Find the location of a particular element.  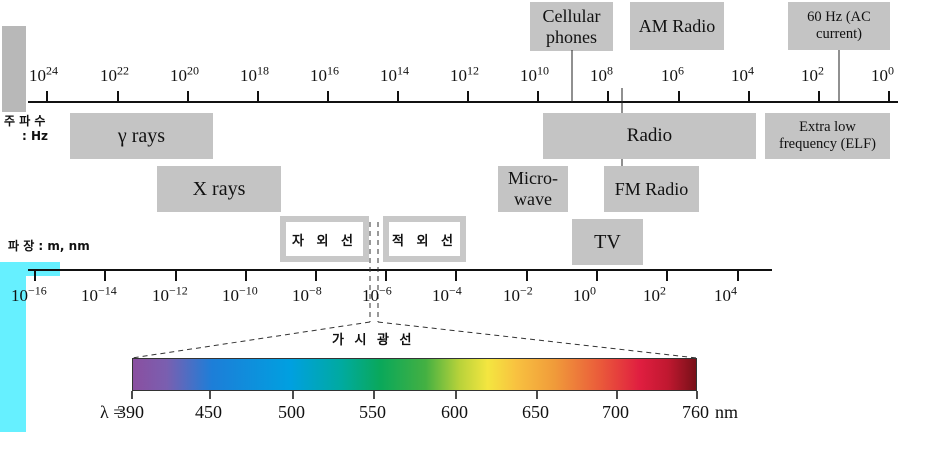

visible-tick-label: 700 is located at coordinates (615, 412).